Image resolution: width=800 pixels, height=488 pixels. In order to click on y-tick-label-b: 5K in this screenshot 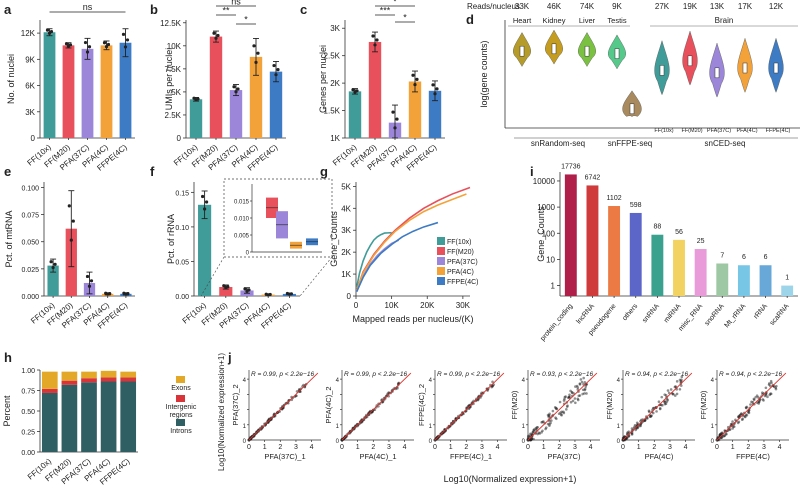, I will do `click(176, 92)`.